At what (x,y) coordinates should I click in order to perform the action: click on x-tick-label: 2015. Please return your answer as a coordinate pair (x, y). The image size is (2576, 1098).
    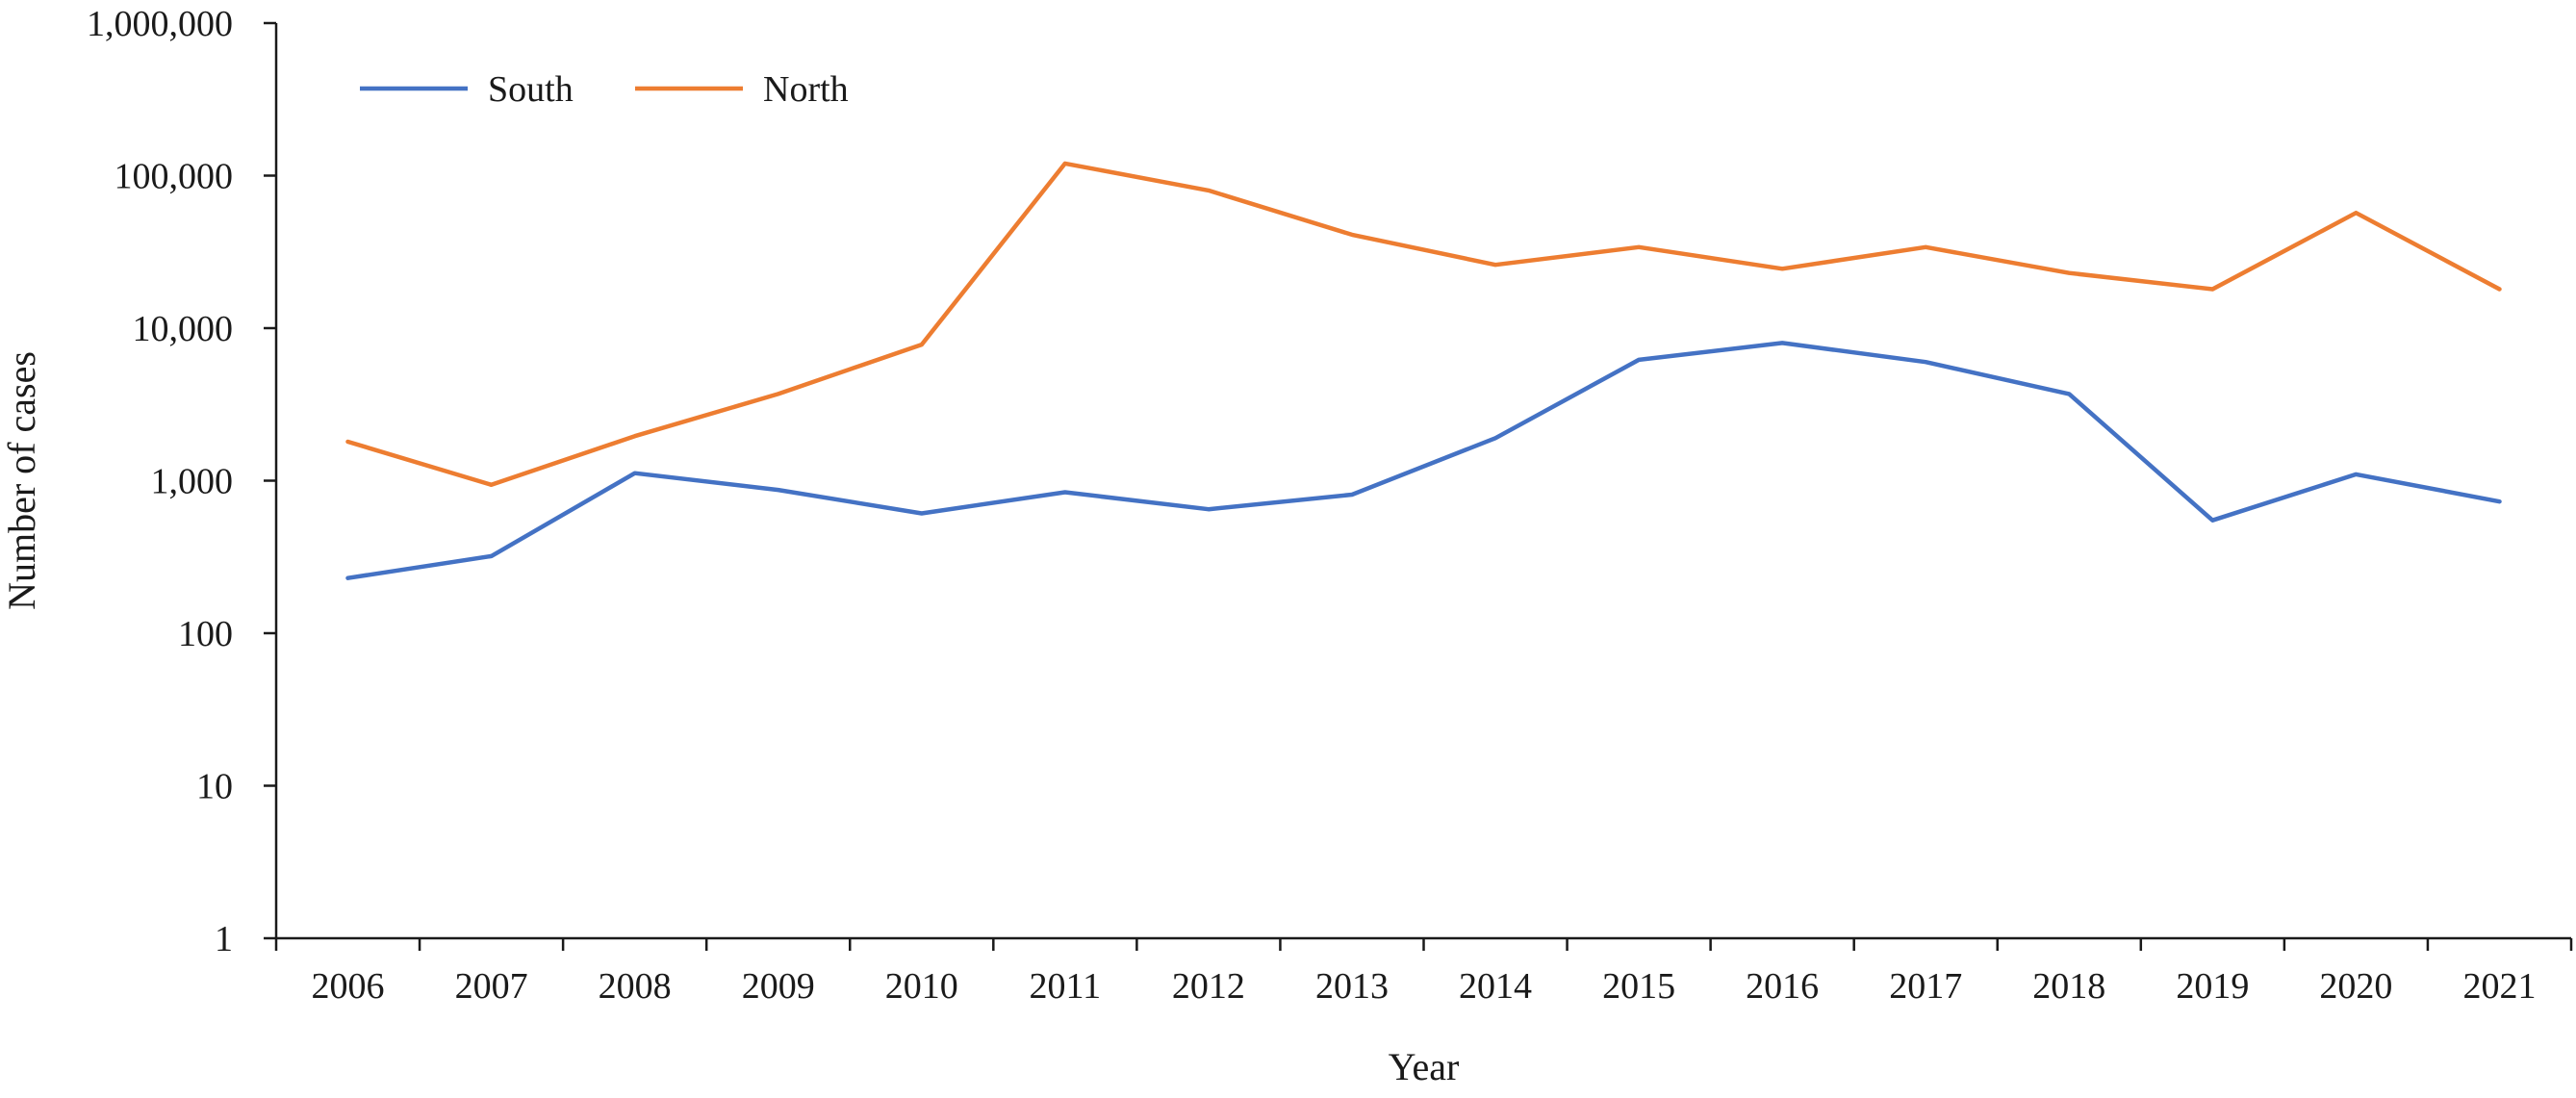
    Looking at the image, I should click on (1638, 986).